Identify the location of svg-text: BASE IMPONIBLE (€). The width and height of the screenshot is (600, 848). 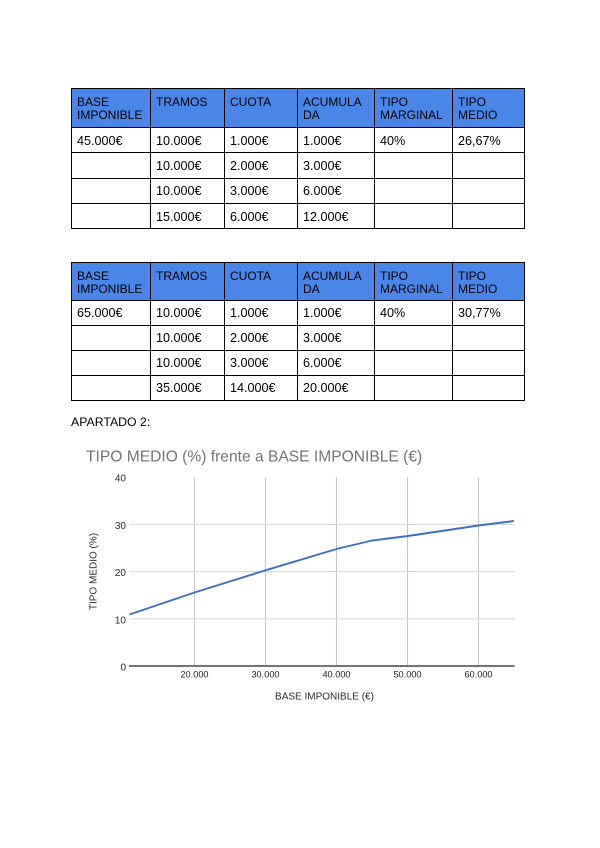
(324, 697).